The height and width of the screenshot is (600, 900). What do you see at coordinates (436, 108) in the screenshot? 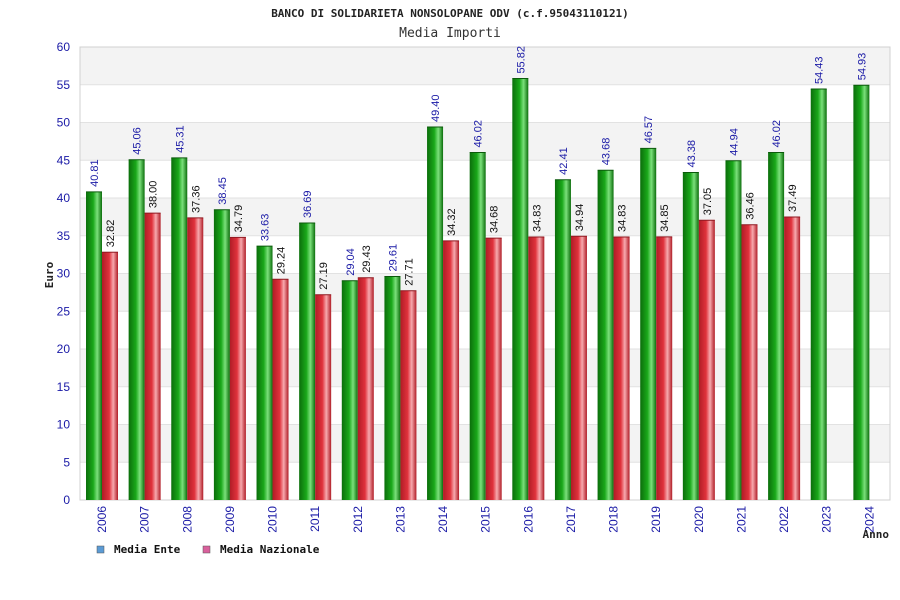
I see `data-label-media-ente: 49.40` at bounding box center [436, 108].